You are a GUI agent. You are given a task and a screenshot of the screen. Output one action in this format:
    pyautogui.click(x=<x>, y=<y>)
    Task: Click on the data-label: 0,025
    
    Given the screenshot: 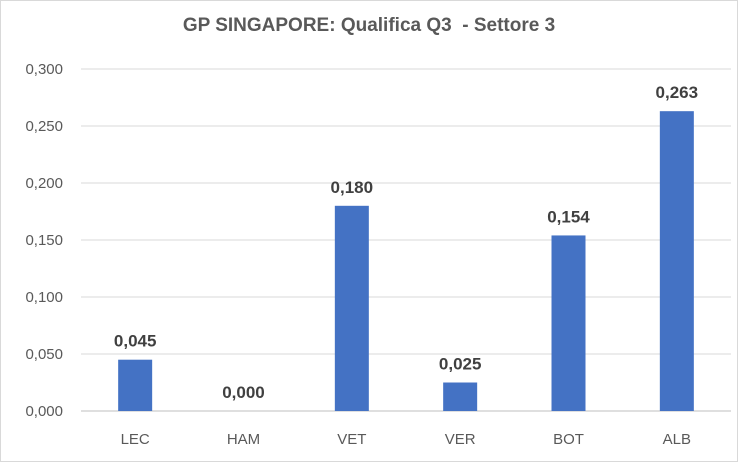 What is the action you would take?
    pyautogui.click(x=460, y=364)
    